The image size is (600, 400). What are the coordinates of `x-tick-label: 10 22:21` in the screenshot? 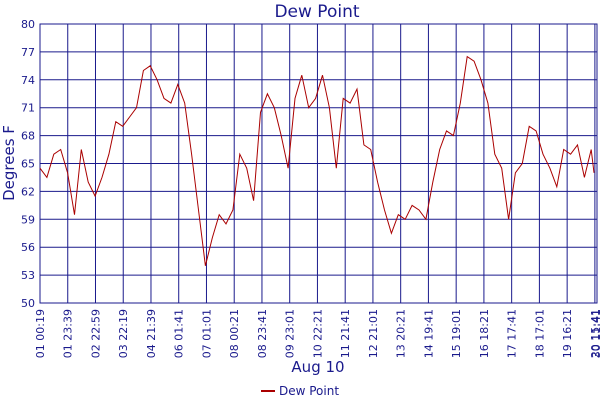 It's located at (317, 333).